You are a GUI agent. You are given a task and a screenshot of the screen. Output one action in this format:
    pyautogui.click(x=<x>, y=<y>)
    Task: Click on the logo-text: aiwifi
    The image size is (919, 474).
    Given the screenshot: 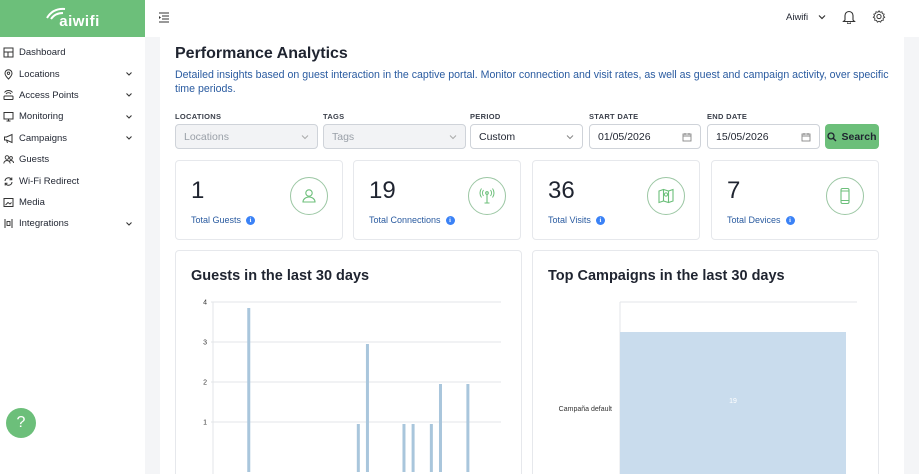 What is the action you would take?
    pyautogui.click(x=79, y=21)
    